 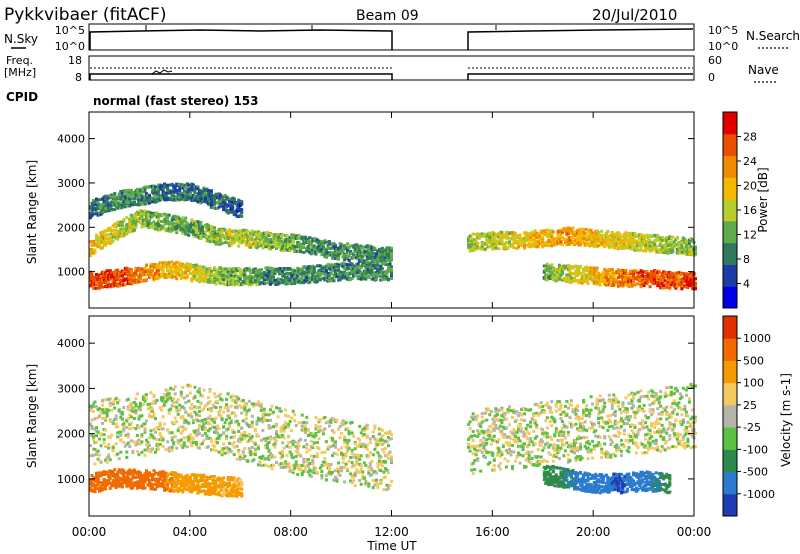 What do you see at coordinates (19, 60) in the screenshot?
I see `freq-label-line1: Freq.` at bounding box center [19, 60].